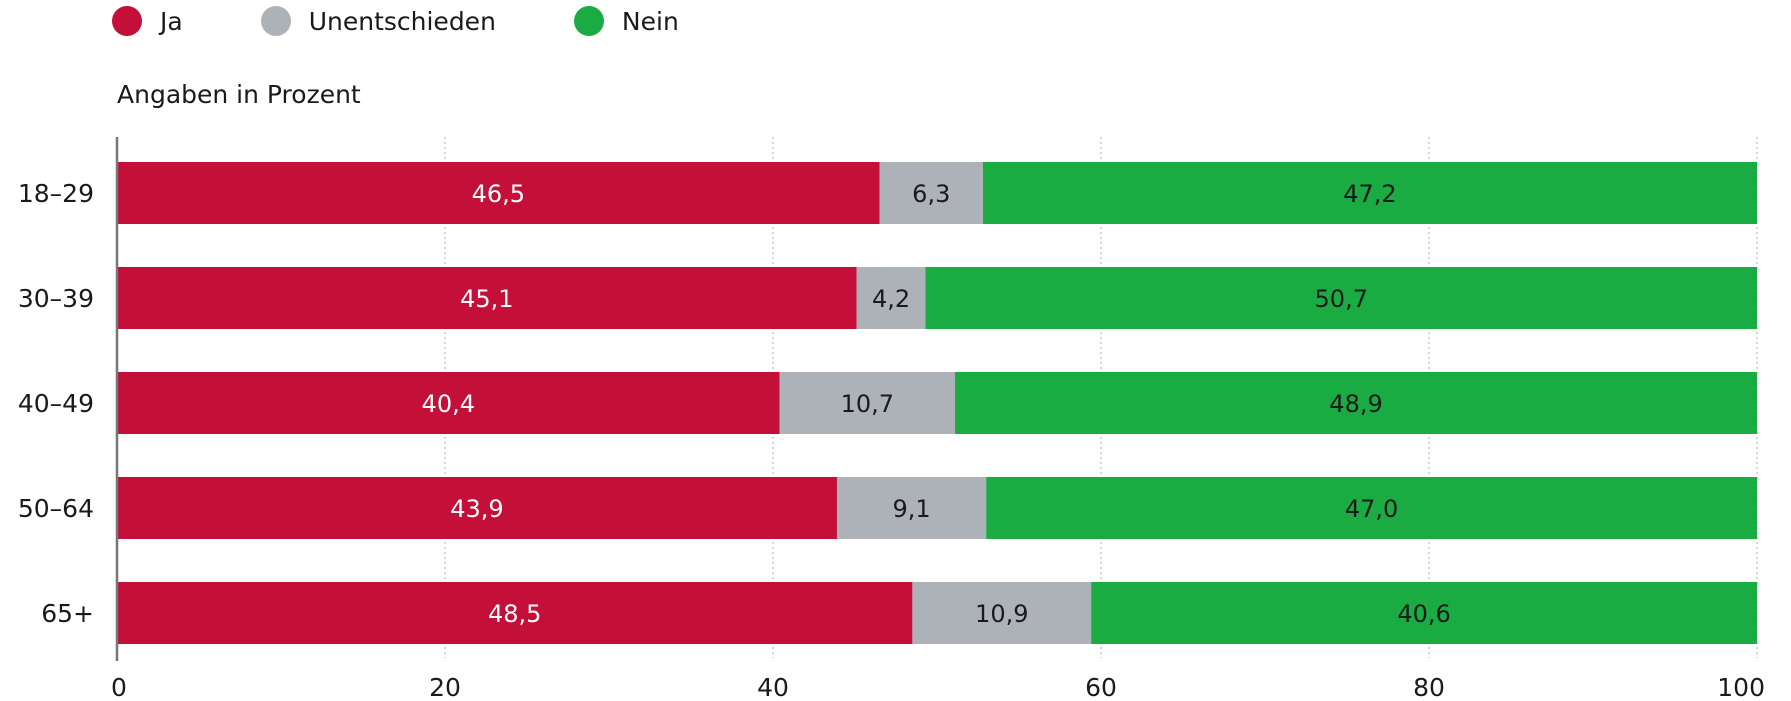 This screenshot has height=701, width=1791. Describe the element at coordinates (1001, 614) in the screenshot. I see `bar-label-unentschieden-4: 10,9` at that location.